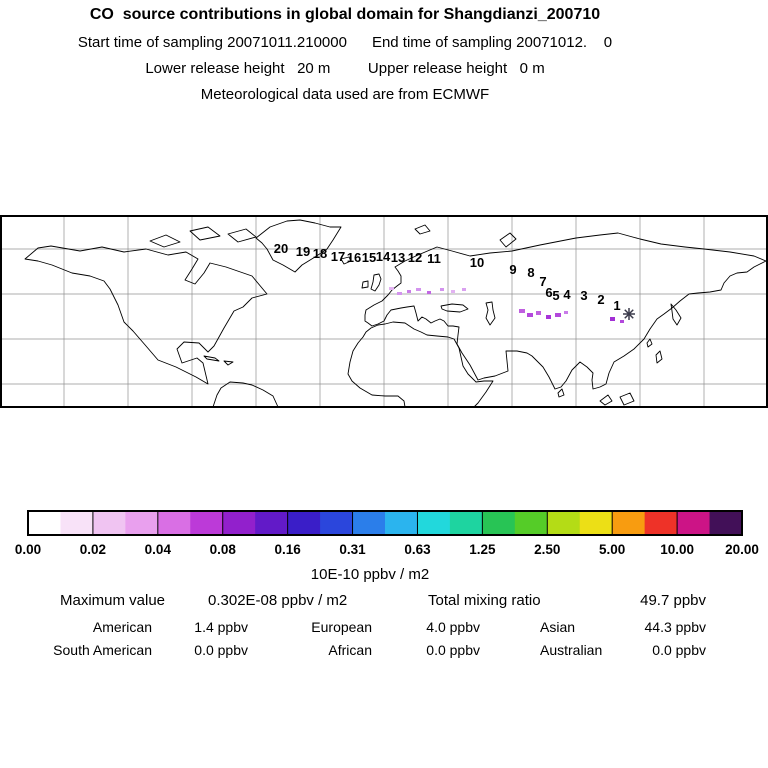  Describe the element at coordinates (506, 305) in the screenshot. I see `contribution-pixels` at that location.